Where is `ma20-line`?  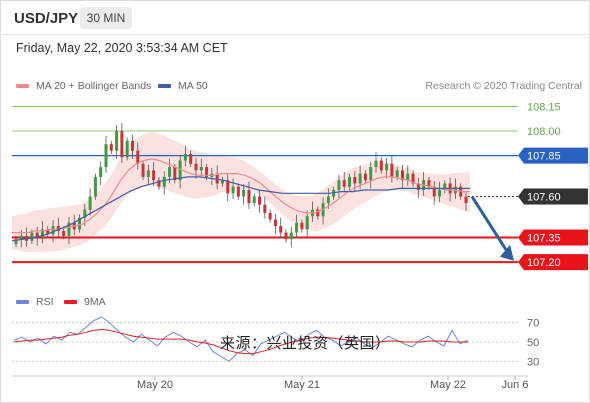
ma20-line is located at coordinates (241, 196).